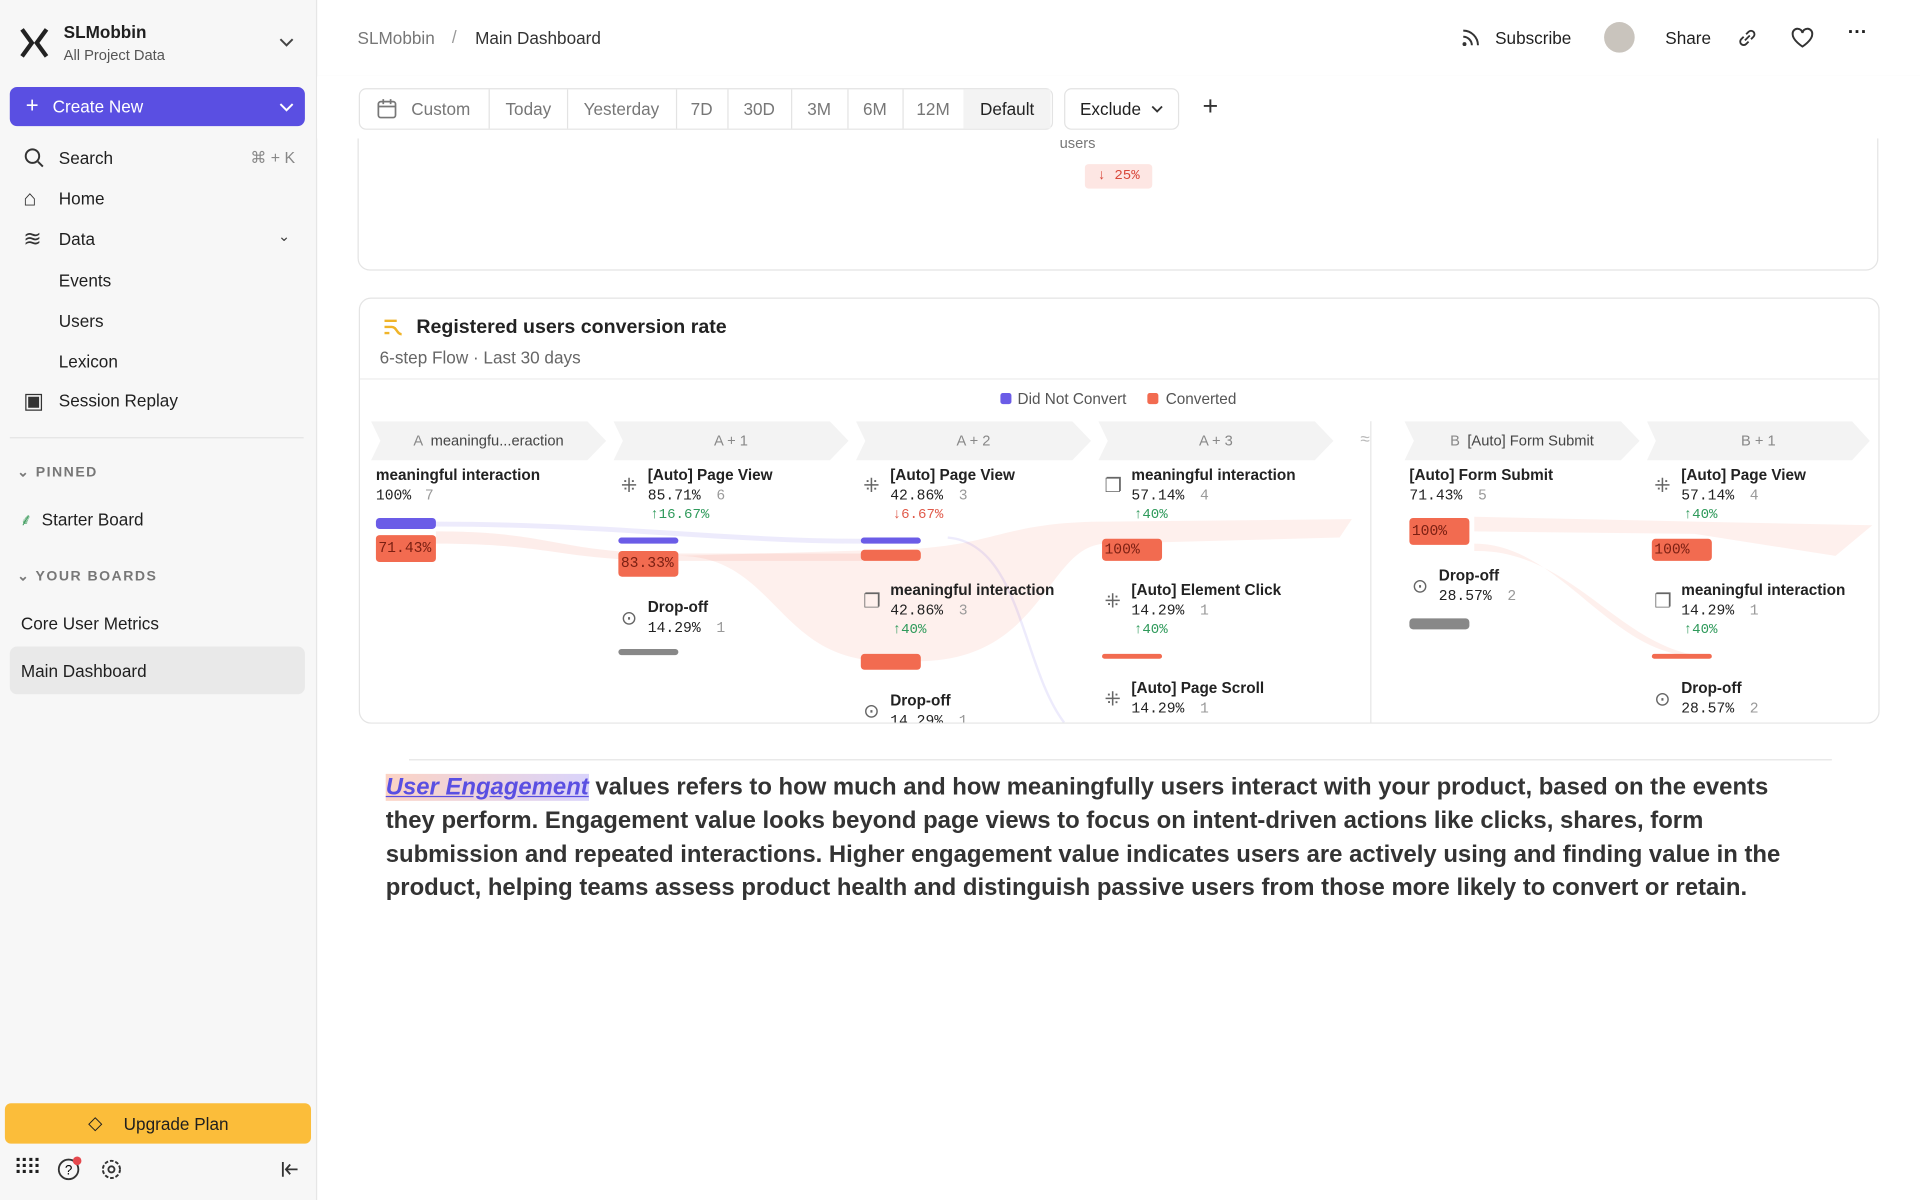 This screenshot has height=1200, width=1920. Describe the element at coordinates (1122, 109) in the screenshot. I see `exclude-button: Exclude` at that location.